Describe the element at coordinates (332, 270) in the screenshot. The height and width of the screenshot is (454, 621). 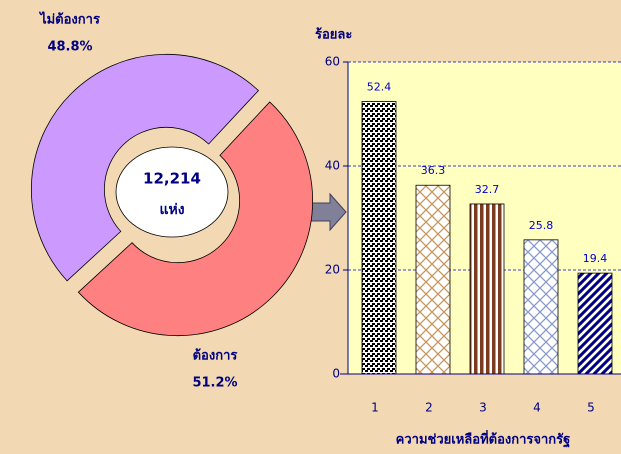
I see `y-tick-label: 20` at that location.